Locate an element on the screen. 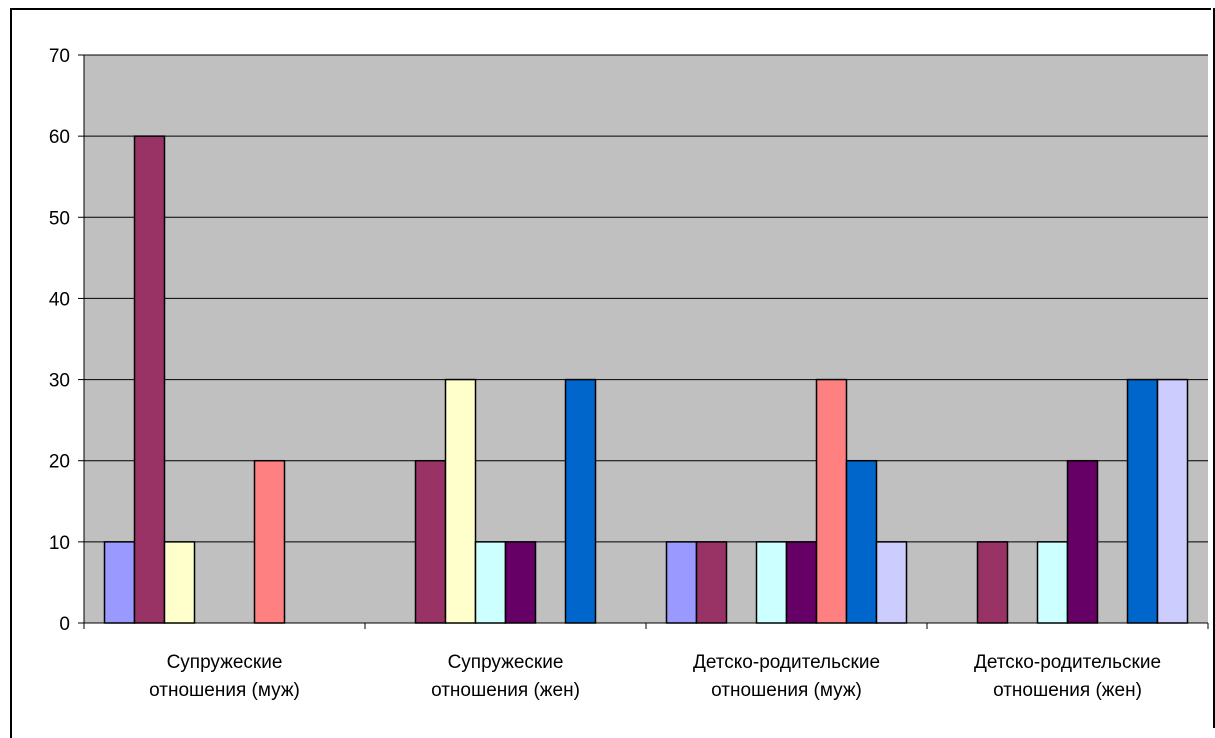  chart-frame-right-edge is located at coordinates (1214, 368).